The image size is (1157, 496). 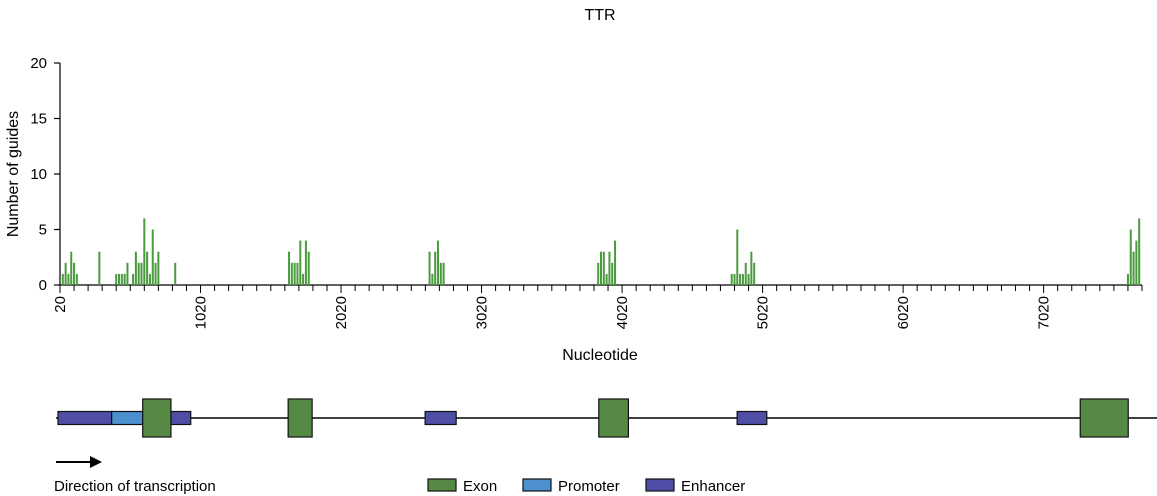 I want to click on y-tick-label: 5, so click(x=43, y=230).